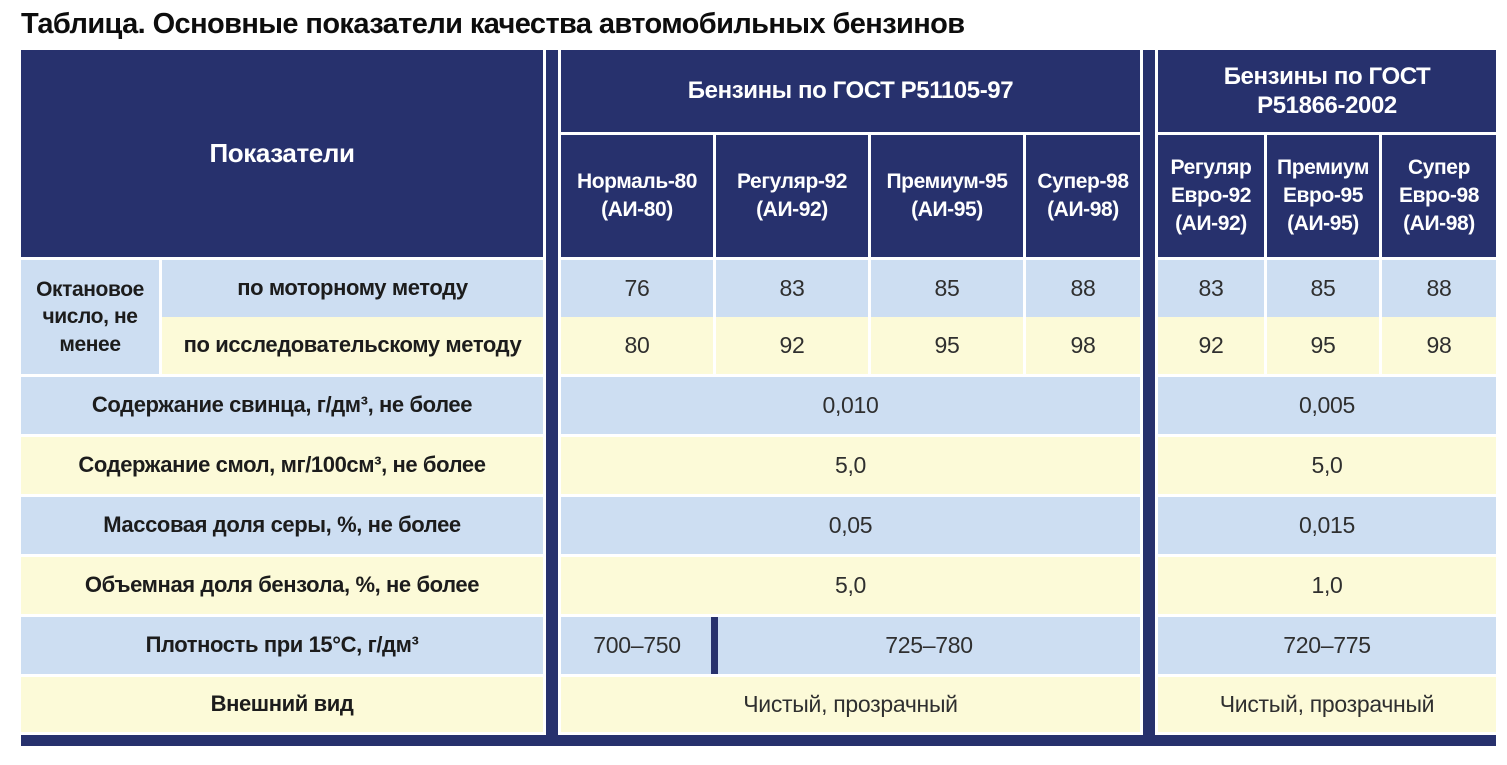  I want to click on sulfur-value-gost-r51105: 0,05, so click(850, 525).